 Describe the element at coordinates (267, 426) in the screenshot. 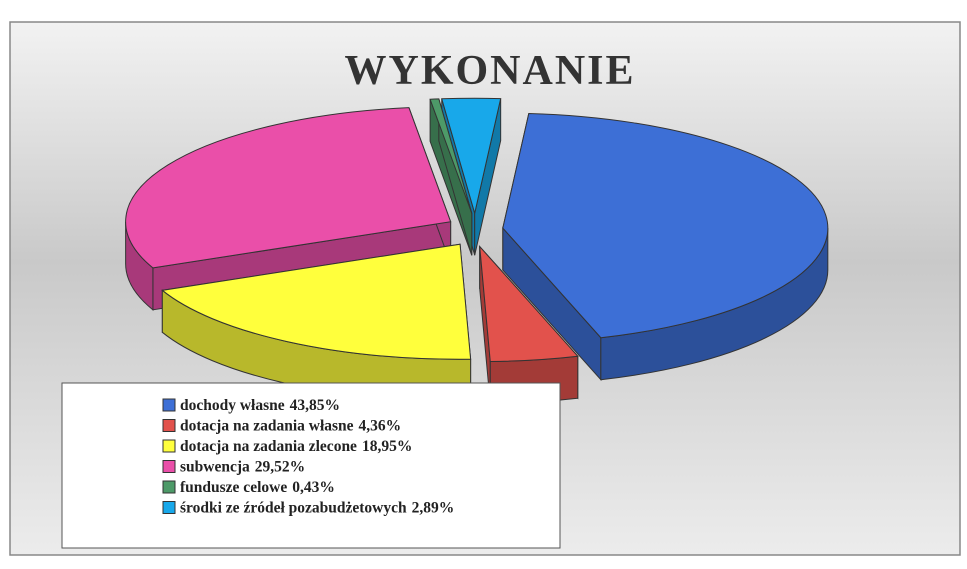

I see `legend-label: dotacja na zadania własne` at that location.